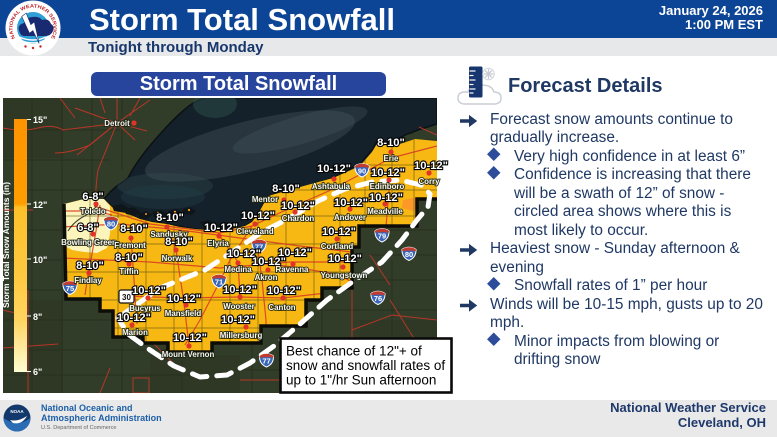  What do you see at coordinates (385, 211) in the screenshot?
I see `svg-text: Meadville` at bounding box center [385, 211].